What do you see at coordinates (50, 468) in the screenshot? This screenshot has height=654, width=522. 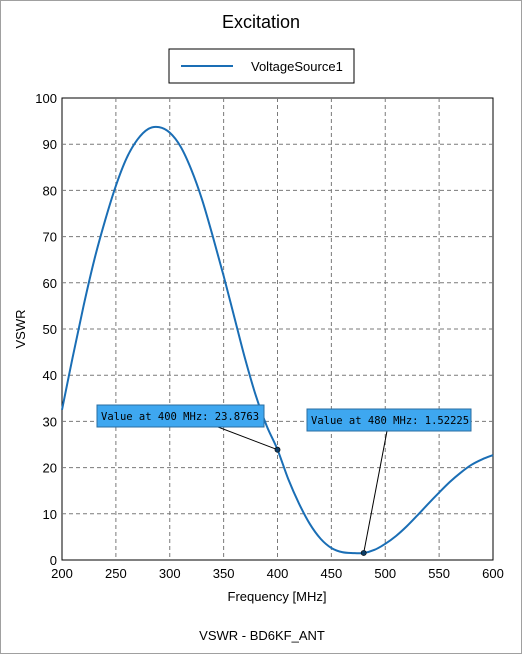 I see `y-tick-label: 20` at bounding box center [50, 468].